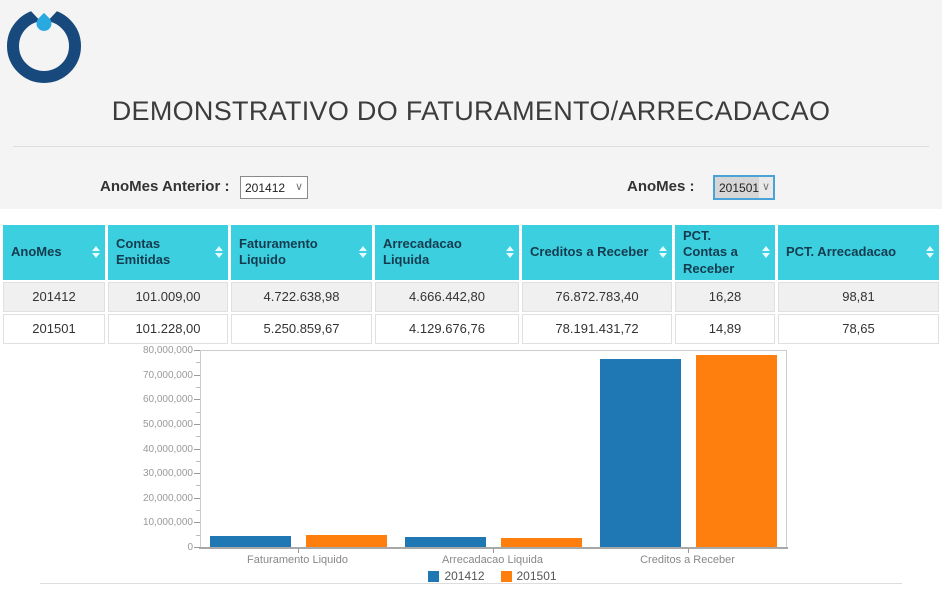 This screenshot has height=593, width=942. Describe the element at coordinates (589, 252) in the screenshot. I see `column-header-label: Creditos a Receber` at that location.